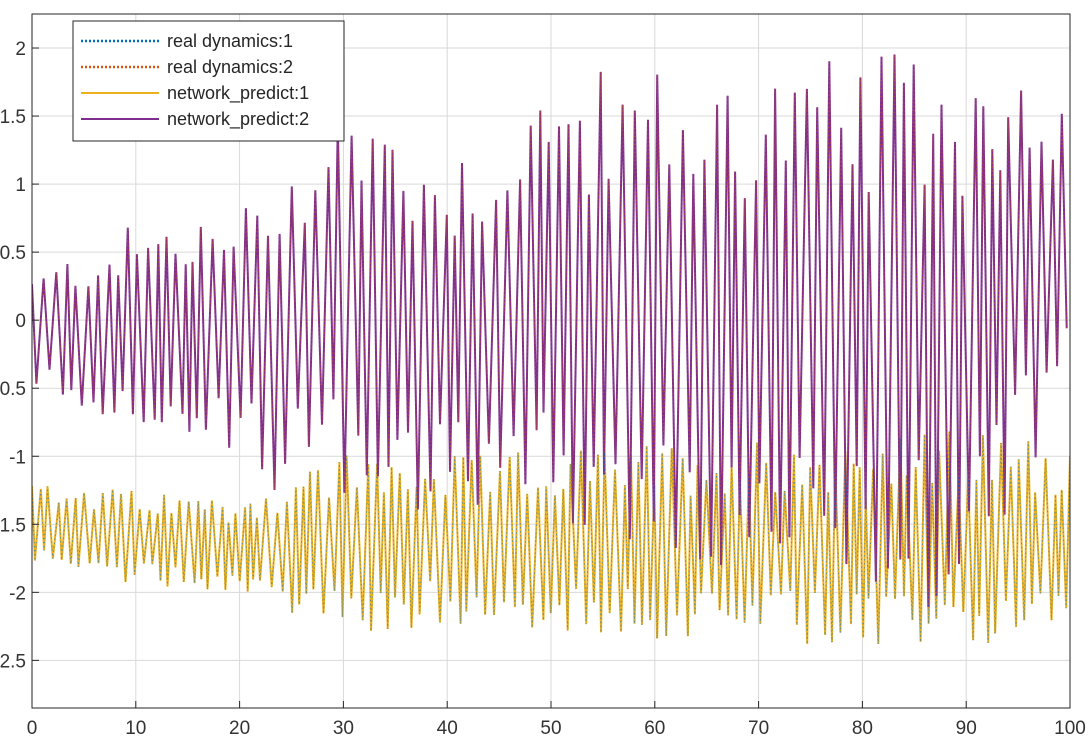 The width and height of the screenshot is (1088, 740). I want to click on x-tick-label: 0, so click(32, 728).